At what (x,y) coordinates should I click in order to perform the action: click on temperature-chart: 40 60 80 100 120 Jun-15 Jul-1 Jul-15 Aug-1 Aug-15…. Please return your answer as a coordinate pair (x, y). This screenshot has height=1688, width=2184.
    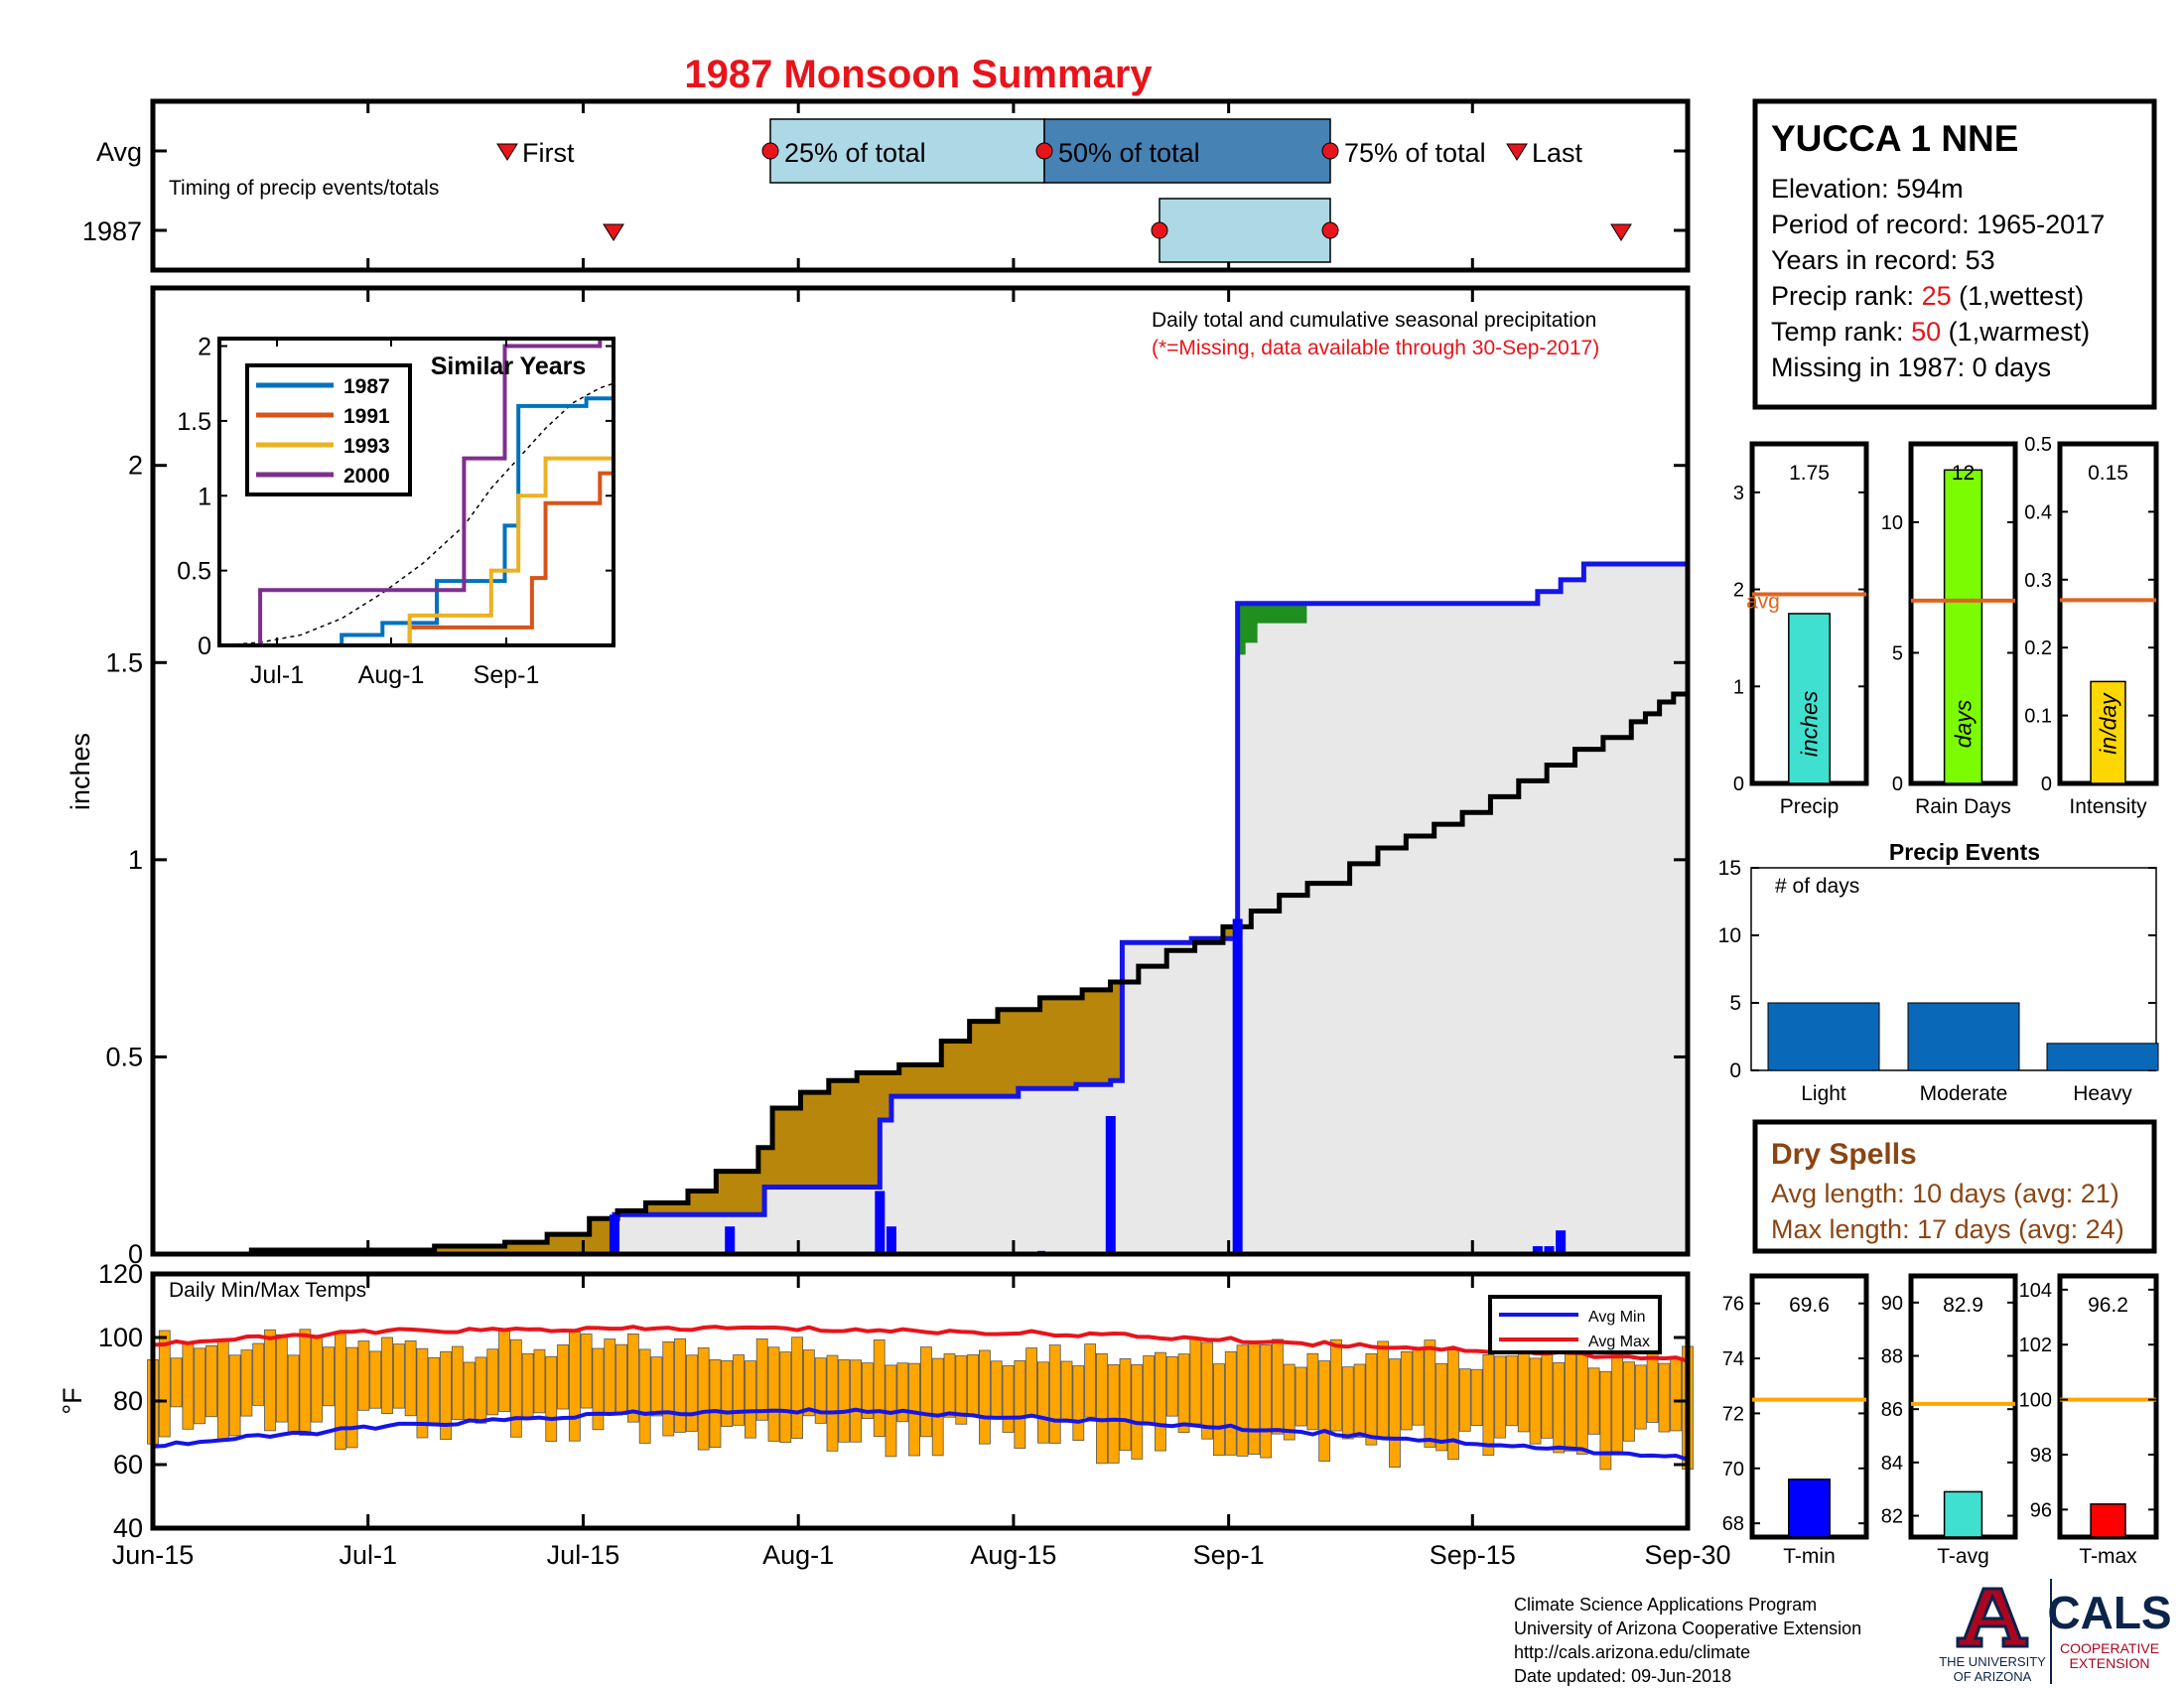
    Looking at the image, I should click on (894, 1414).